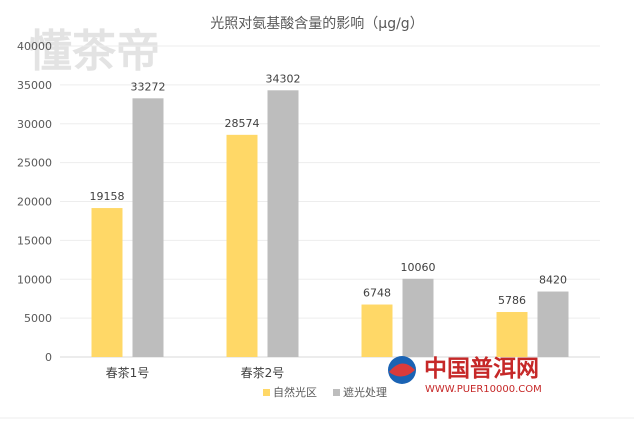 The width and height of the screenshot is (634, 428). I want to click on x-tick-label: 春茶1号, so click(128, 372).